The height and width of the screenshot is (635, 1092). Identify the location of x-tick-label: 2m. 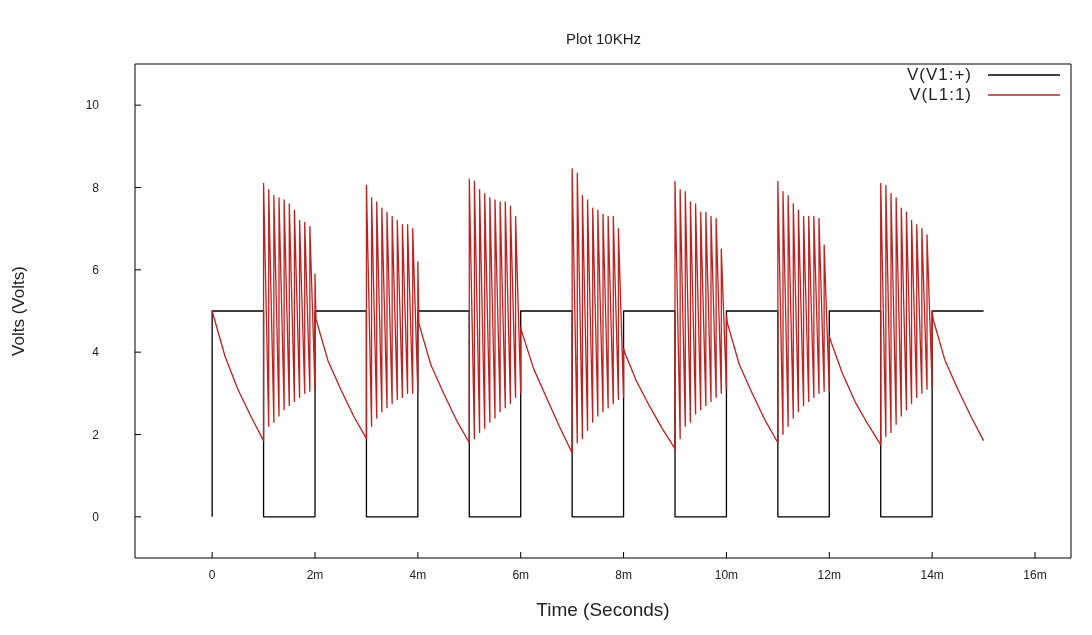
(315, 574).